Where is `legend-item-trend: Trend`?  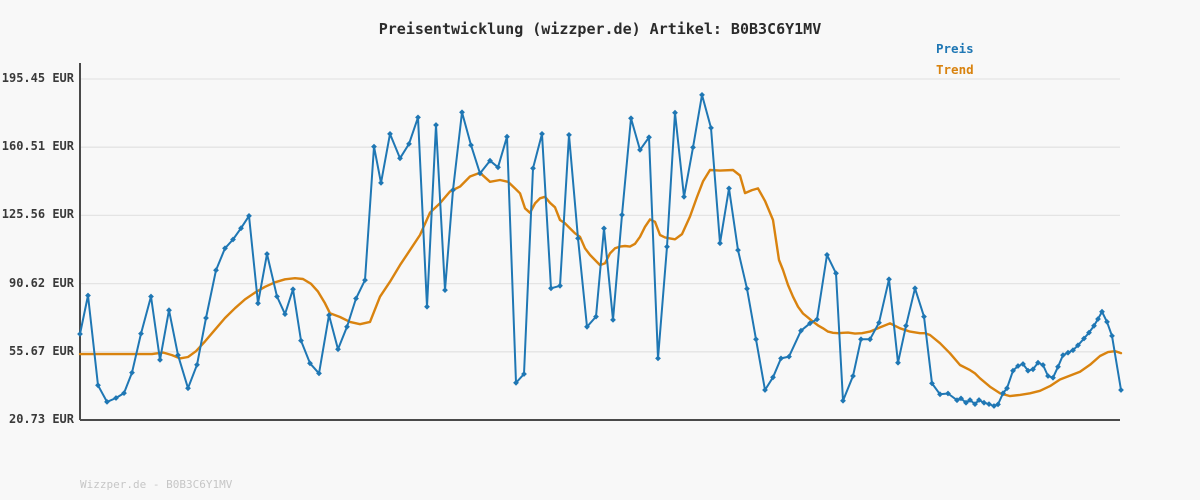 legend-item-trend: Trend is located at coordinates (955, 69).